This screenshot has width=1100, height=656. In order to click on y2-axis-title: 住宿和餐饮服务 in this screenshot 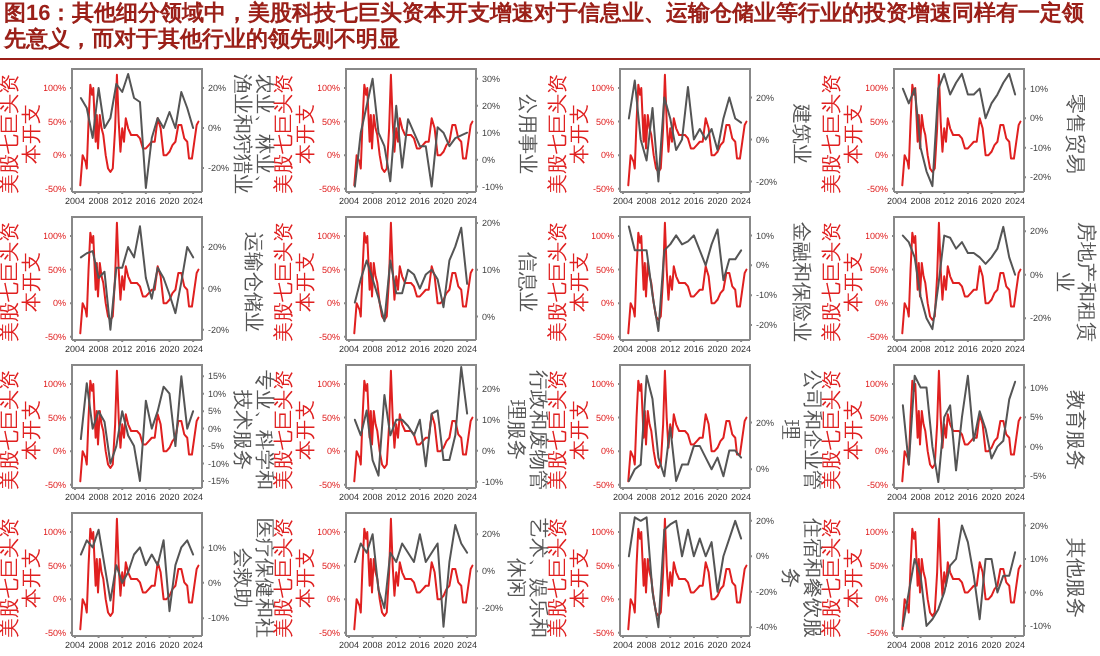, I will do `click(800, 578)`.